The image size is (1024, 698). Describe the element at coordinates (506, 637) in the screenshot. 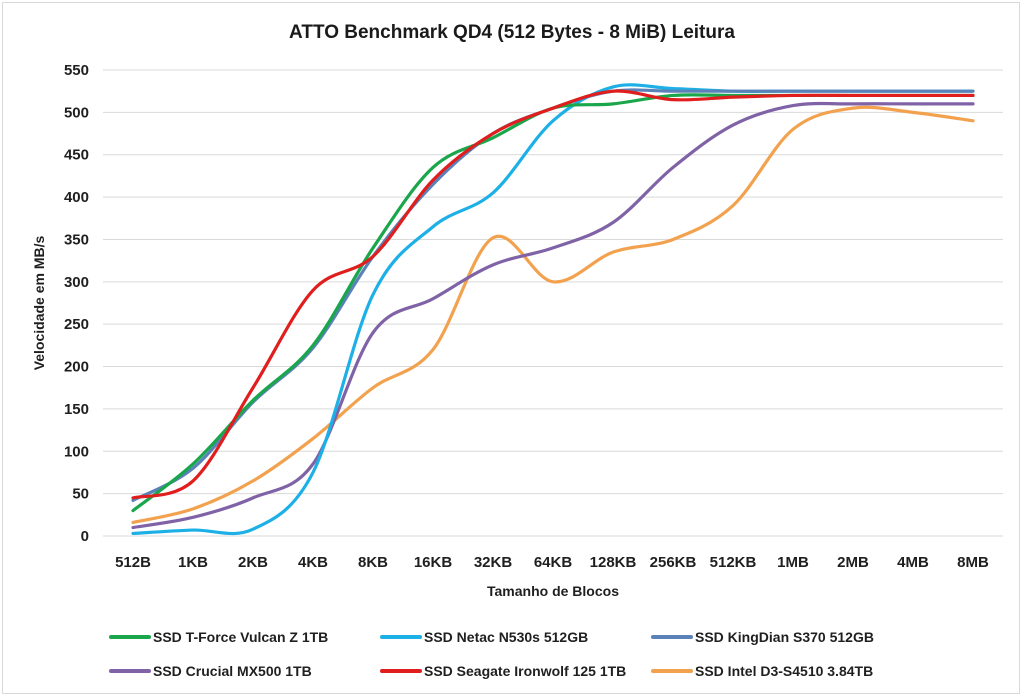

I see `legend-label: SSD Netac N530s 512GB` at that location.